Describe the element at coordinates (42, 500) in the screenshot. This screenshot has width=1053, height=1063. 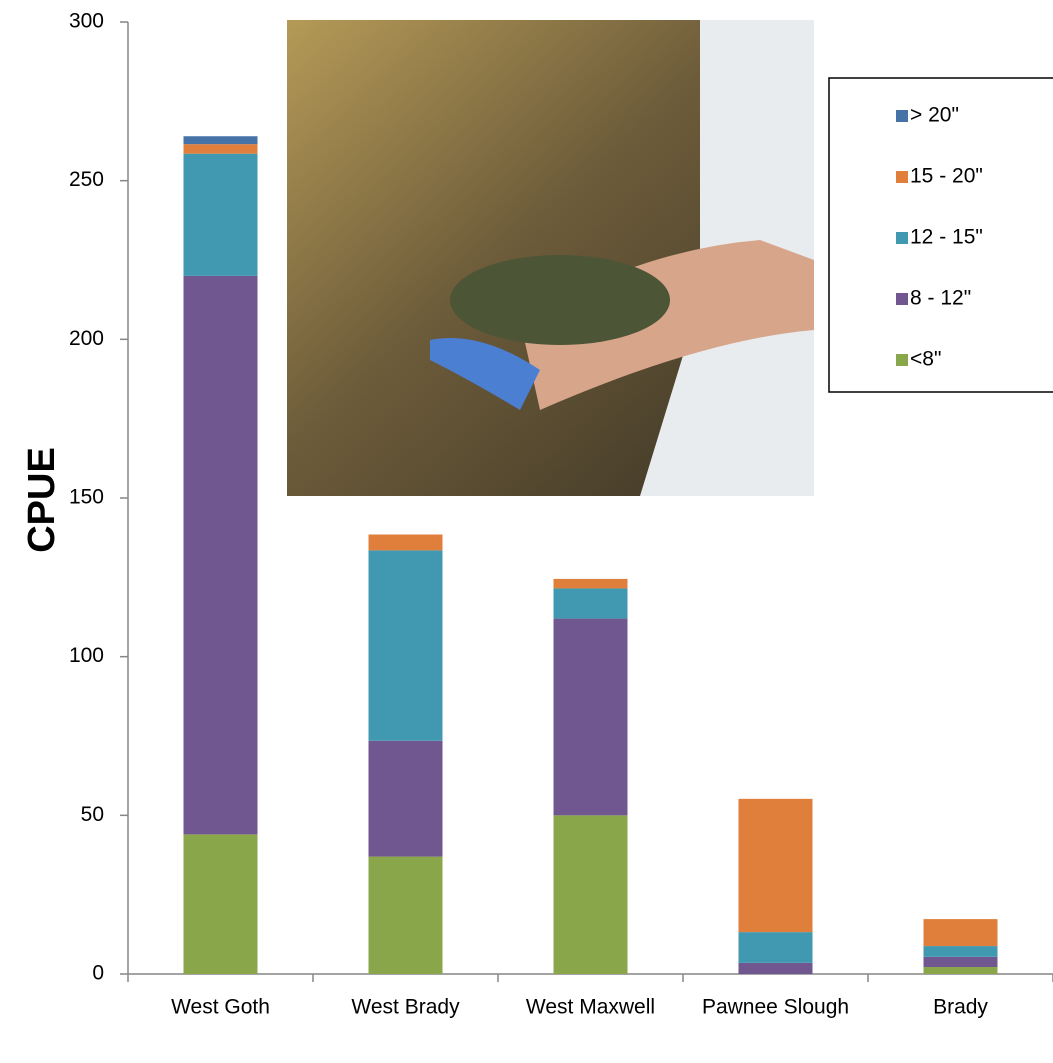
I see `y-axis-title: CPUE` at that location.